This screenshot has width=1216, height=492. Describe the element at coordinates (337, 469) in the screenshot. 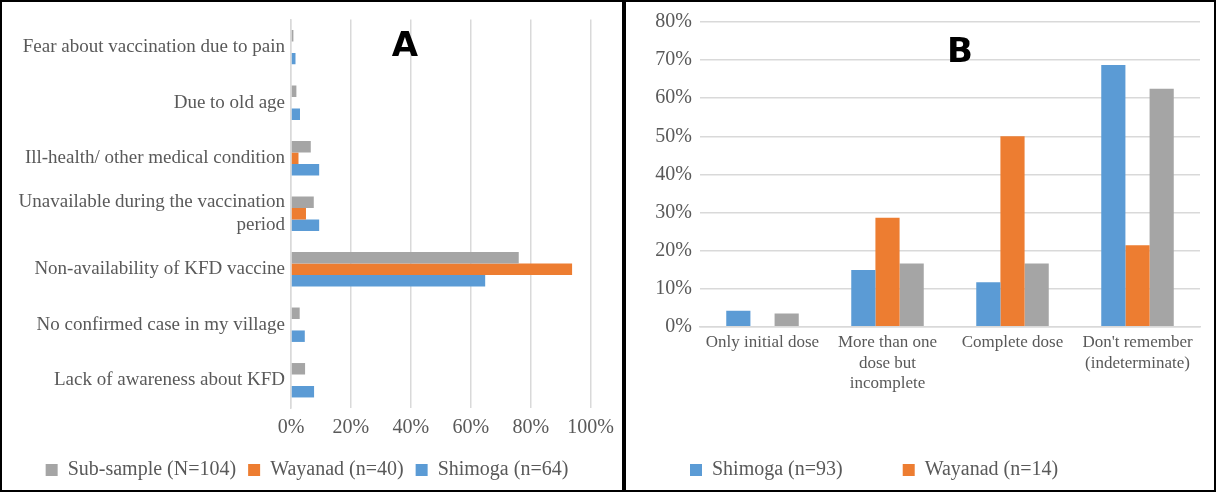

I see `legend-label: Wayanad (n=40)` at that location.